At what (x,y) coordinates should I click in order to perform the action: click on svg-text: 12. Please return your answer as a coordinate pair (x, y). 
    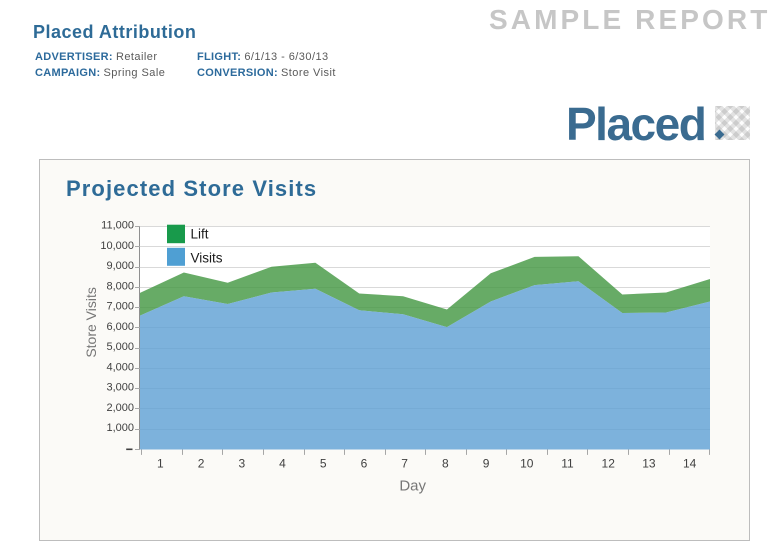
    Looking at the image, I should click on (609, 463).